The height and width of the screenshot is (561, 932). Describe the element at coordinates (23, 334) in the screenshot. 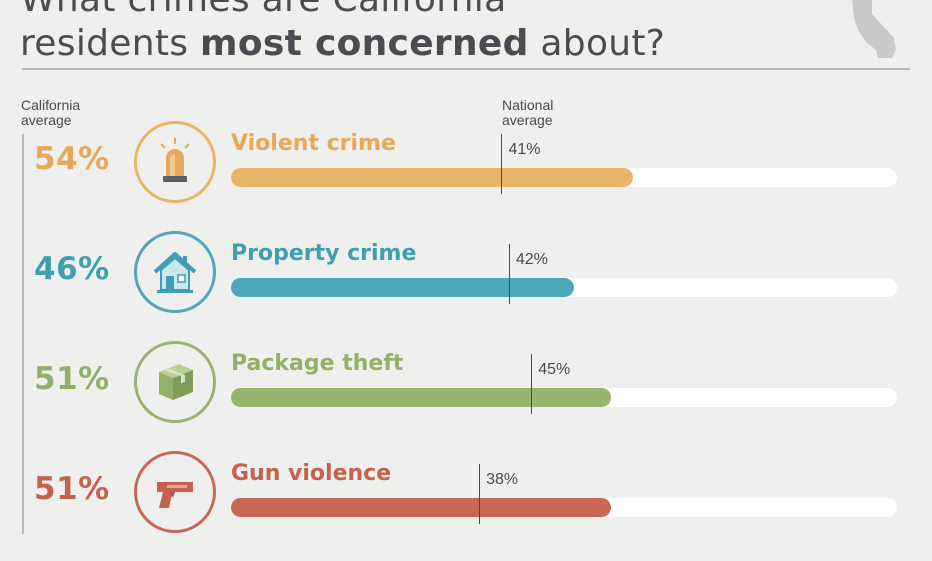

I see `ca-axis-line` at that location.